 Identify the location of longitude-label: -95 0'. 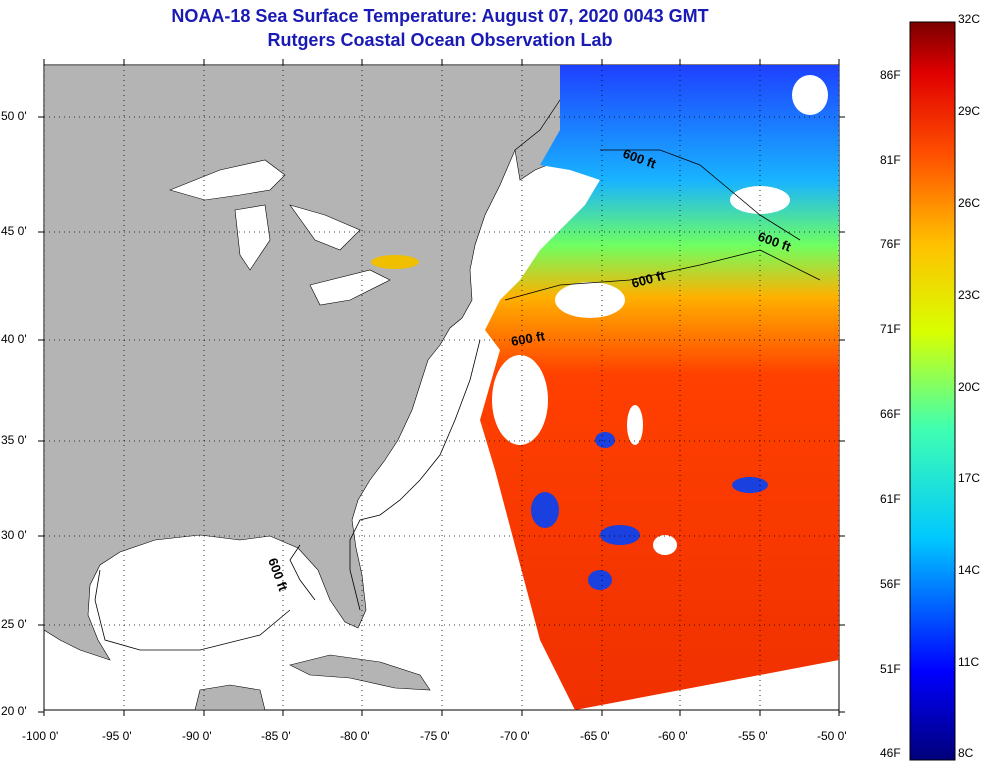
(117, 736).